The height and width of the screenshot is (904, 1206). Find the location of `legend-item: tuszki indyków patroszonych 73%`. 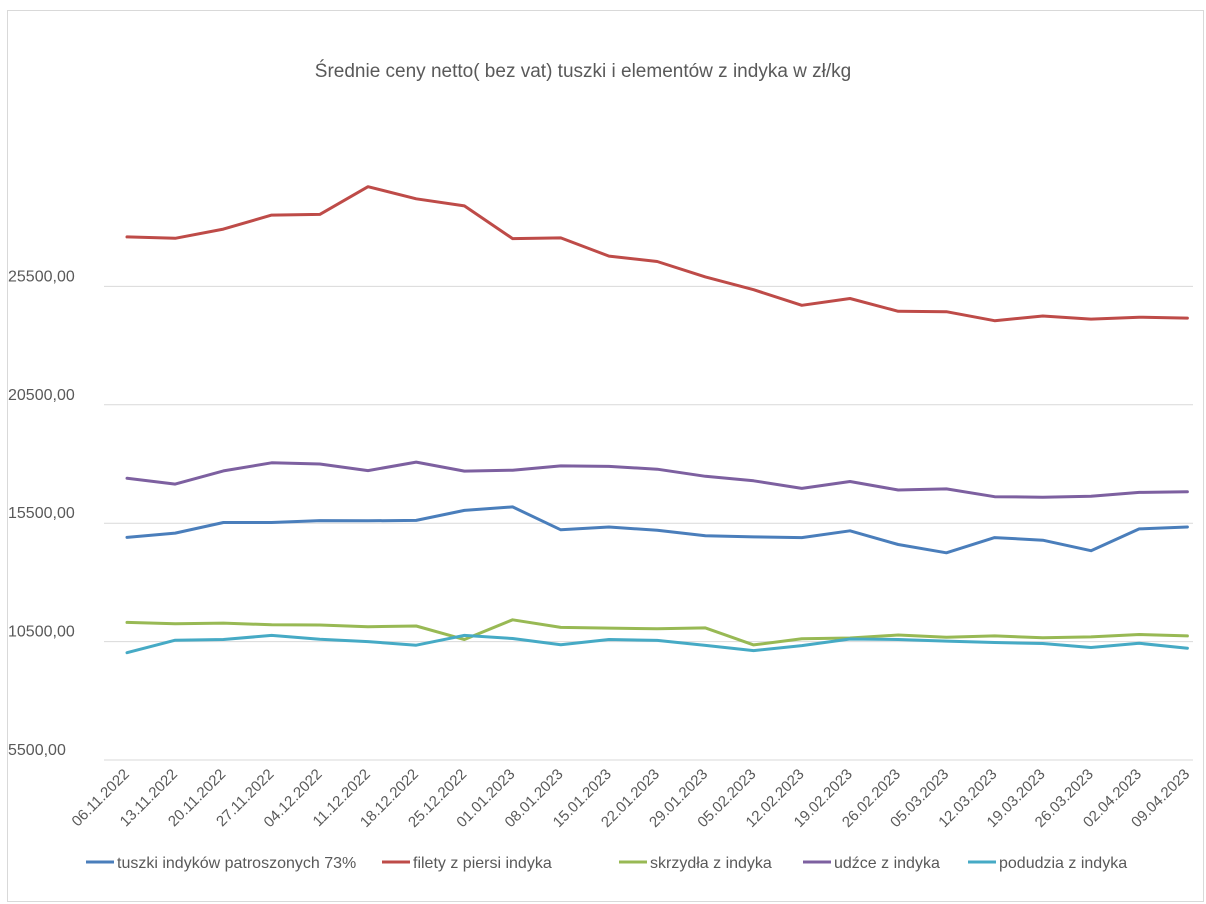

legend-item: tuszki indyków patroszonych 73% is located at coordinates (221, 863).